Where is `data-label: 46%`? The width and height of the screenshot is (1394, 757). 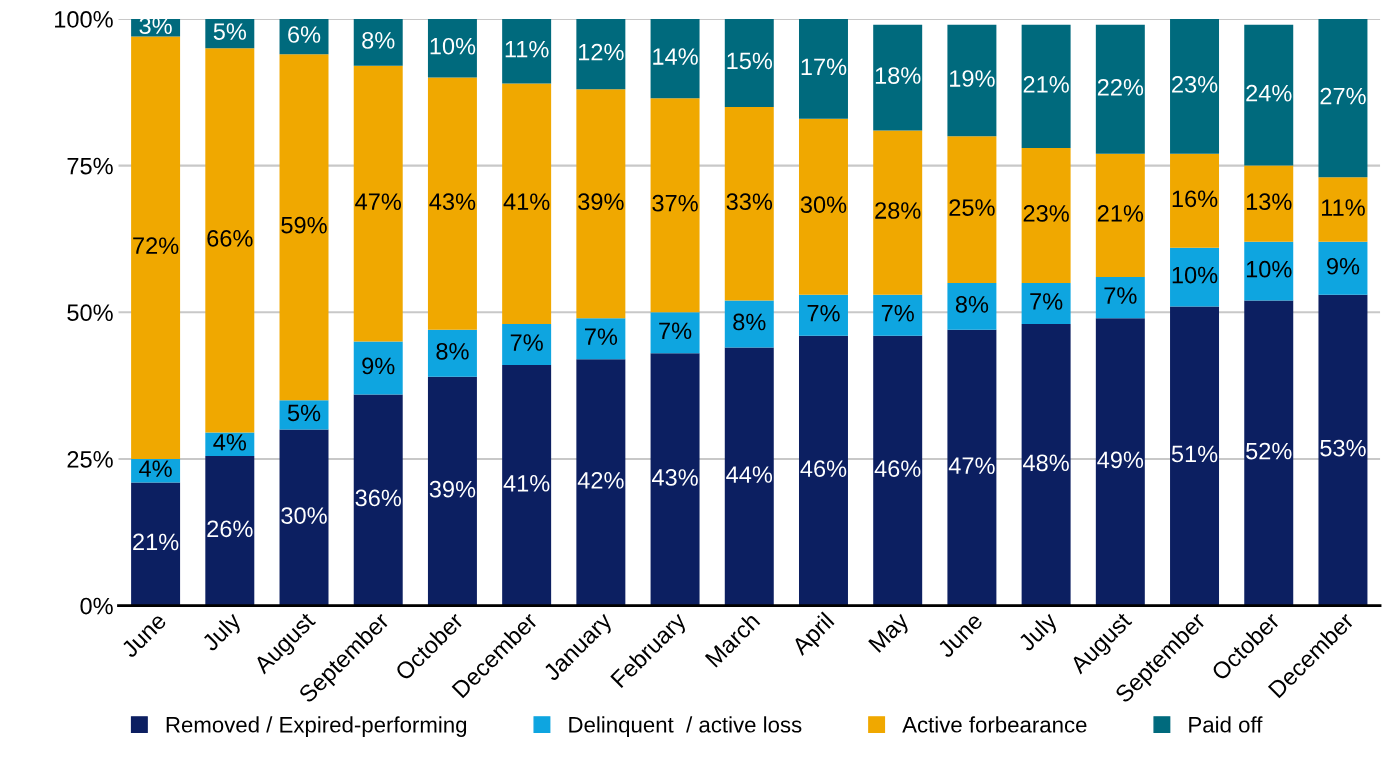 data-label: 46% is located at coordinates (823, 468).